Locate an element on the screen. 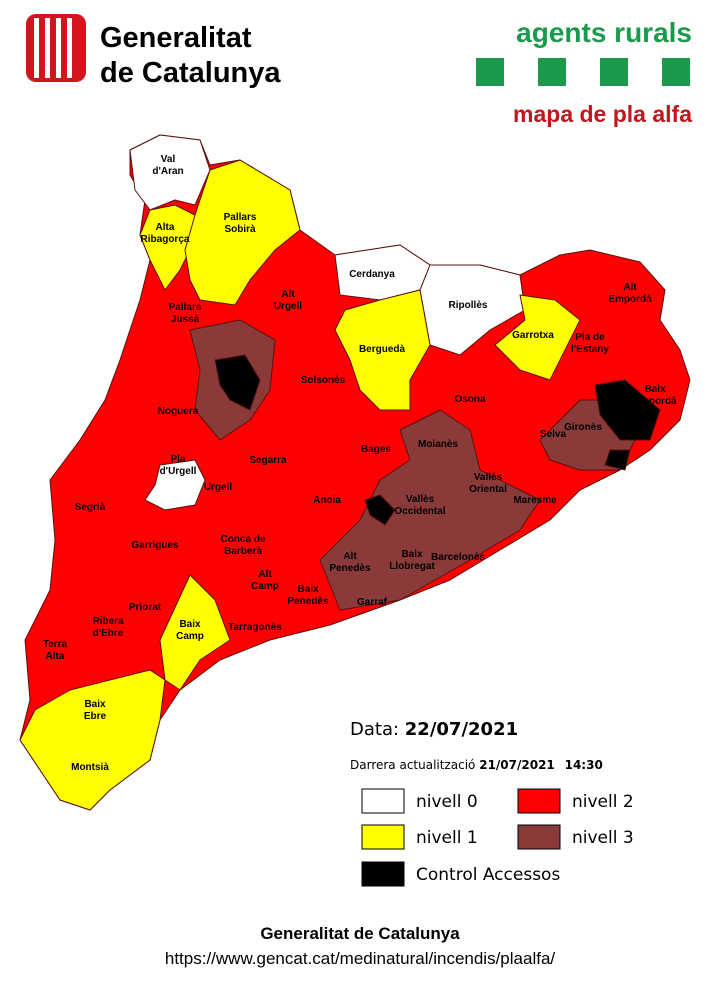 Image resolution: width=720 pixels, height=990 pixels. region-label-line: Barcelonès is located at coordinates (458, 557).